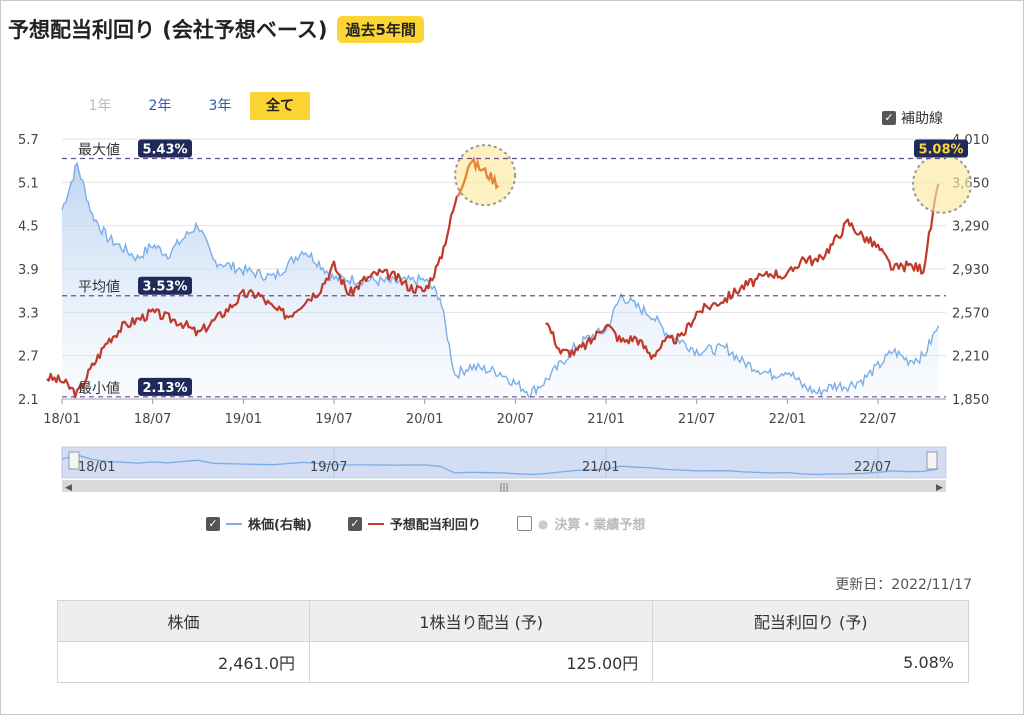  I want to click on header: 予想配当利回り (会社予想ベース) 過去5年間, so click(216, 29).